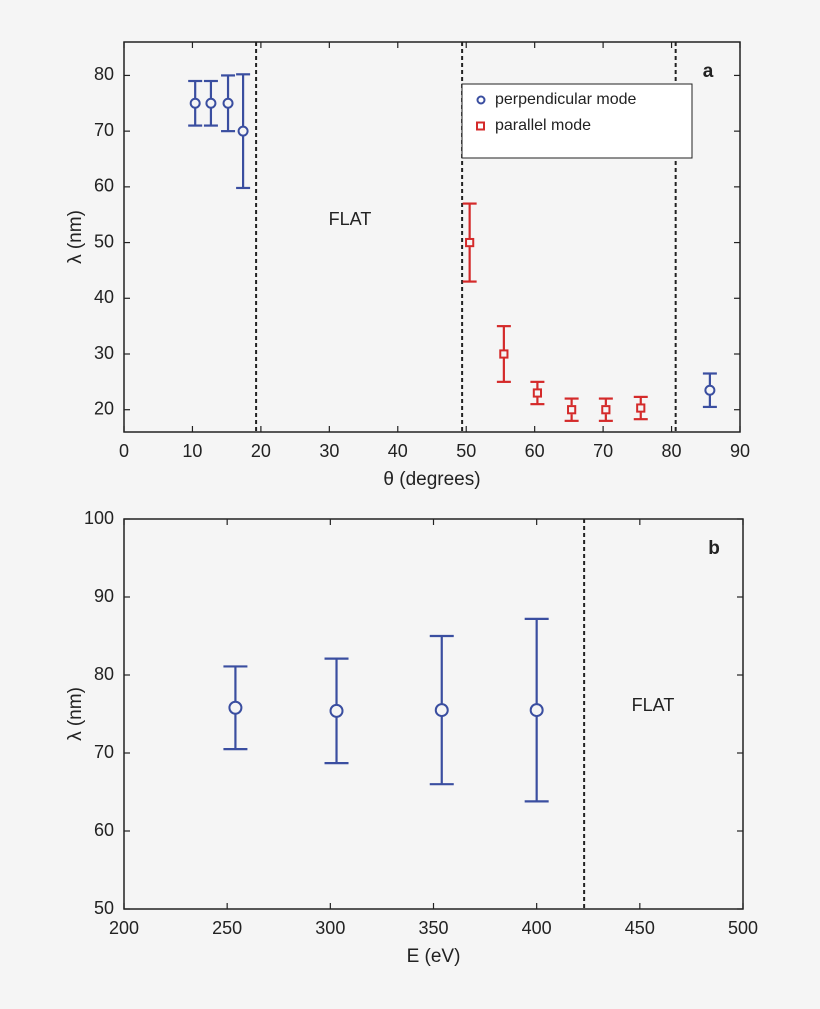 This screenshot has height=1009, width=820. I want to click on x-tick-label: 30, so click(329, 451).